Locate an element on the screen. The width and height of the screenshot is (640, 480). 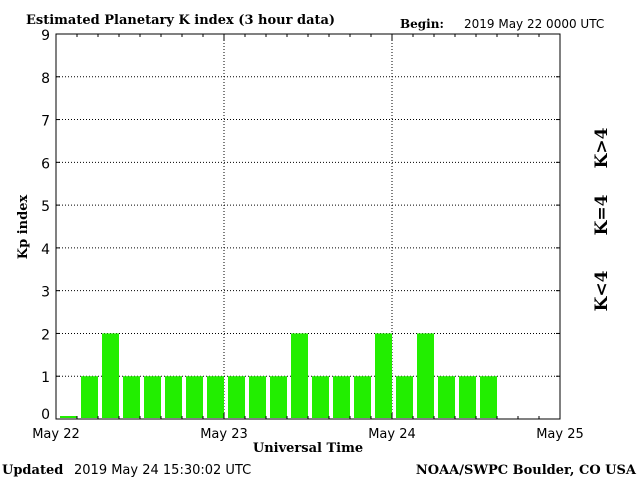
y-tick-label: 8 is located at coordinates (45, 79).